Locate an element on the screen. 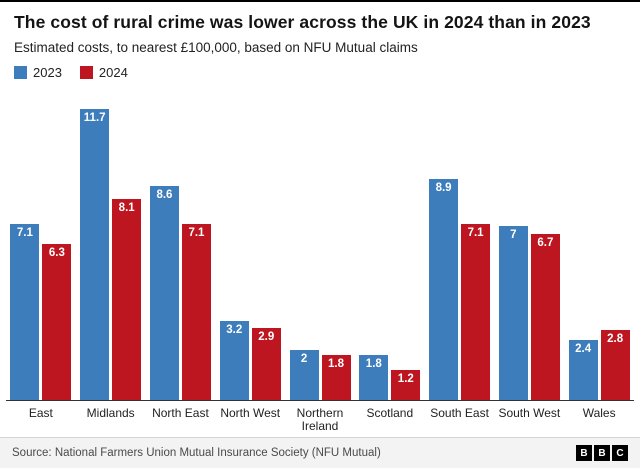 This screenshot has width=640, height=468. bar-2024-scotland: 1.2 is located at coordinates (406, 385).